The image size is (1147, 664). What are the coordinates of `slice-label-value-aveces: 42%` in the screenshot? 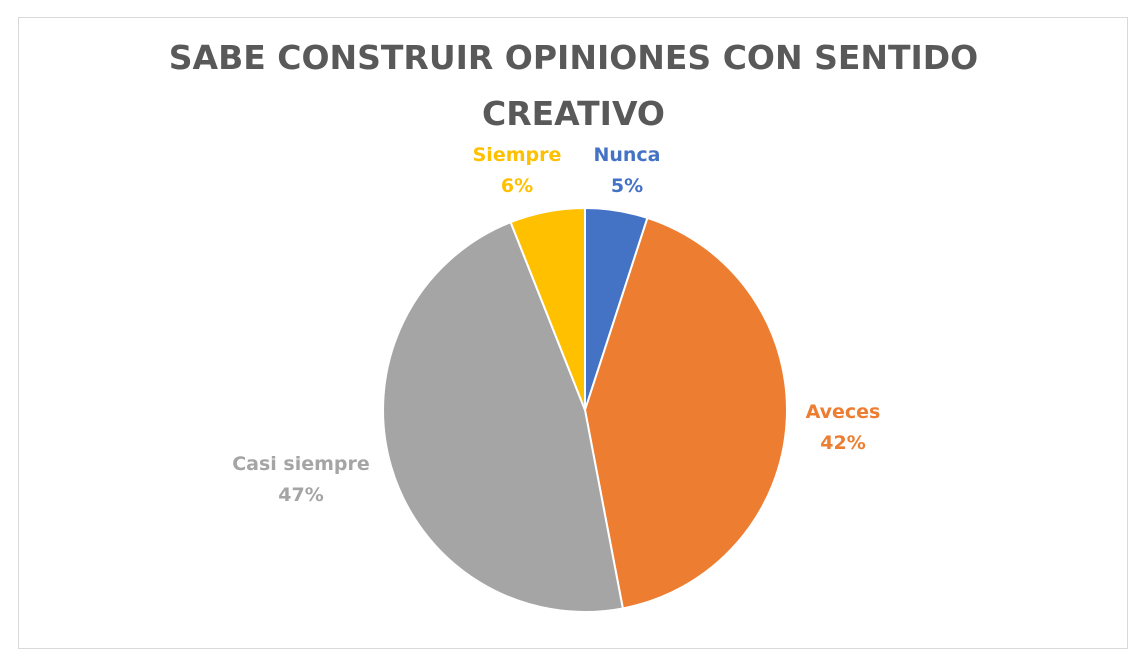 It's located at (842, 443).